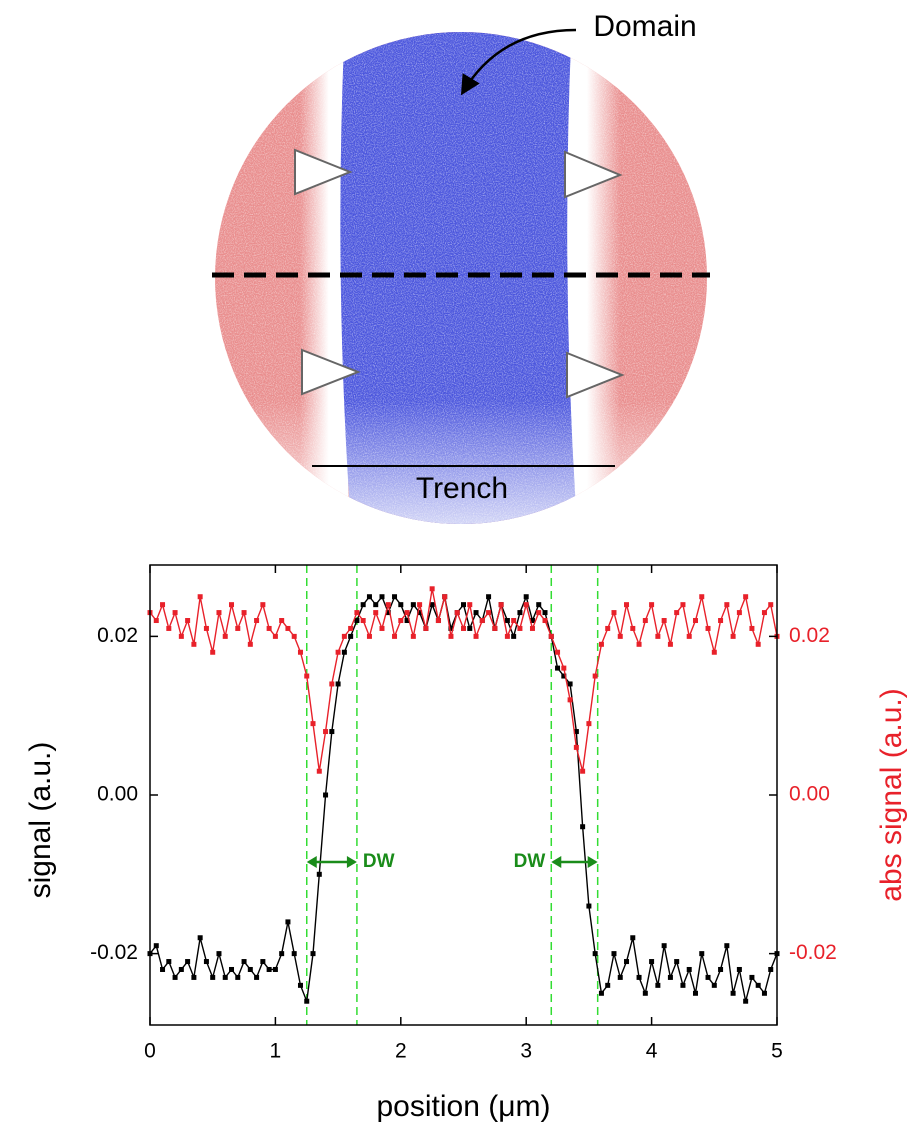  What do you see at coordinates (526, 1051) in the screenshot?
I see `x-tick-label: 3` at bounding box center [526, 1051].